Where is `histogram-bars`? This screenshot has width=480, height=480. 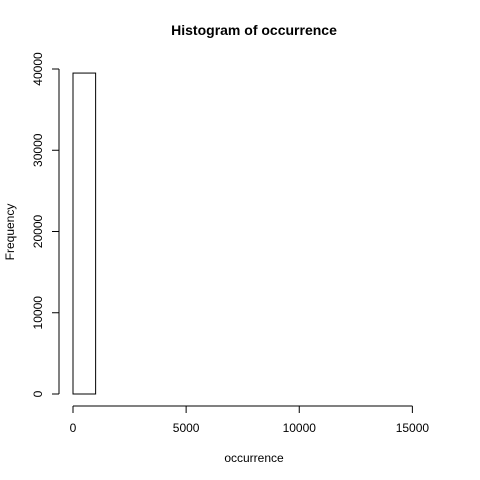 histogram-bars is located at coordinates (84, 233).